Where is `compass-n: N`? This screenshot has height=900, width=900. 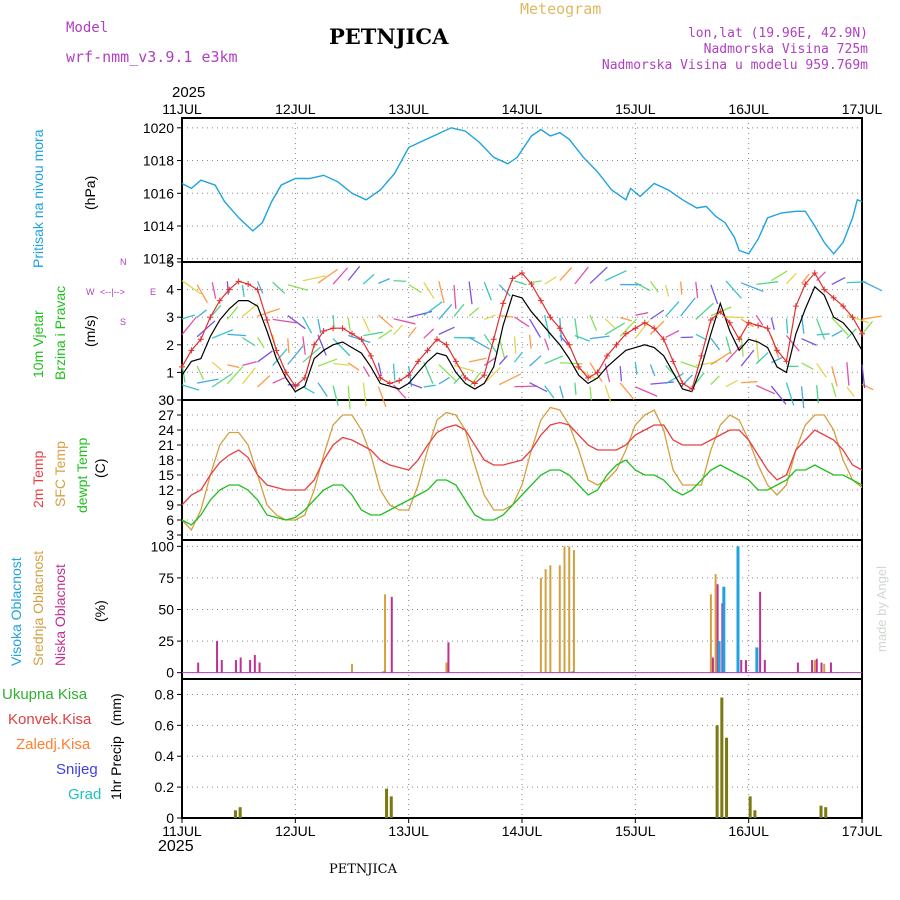 compass-n: N is located at coordinates (123, 262).